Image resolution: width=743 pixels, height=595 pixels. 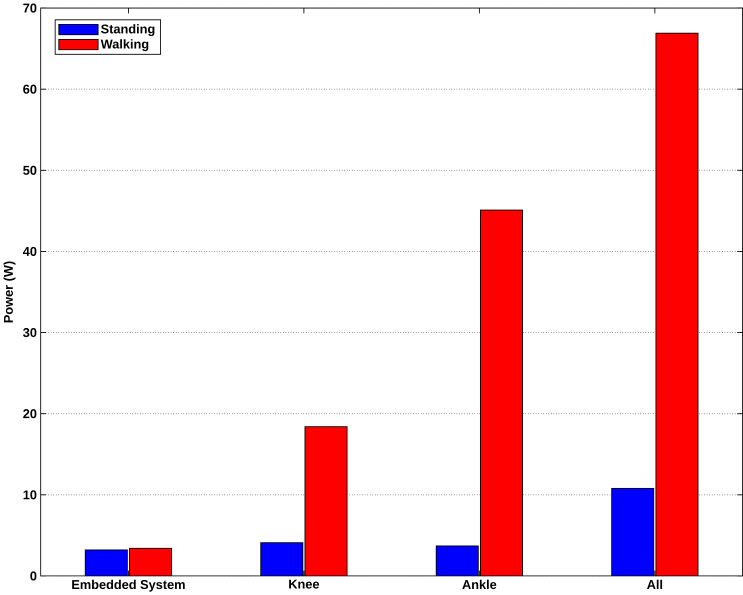 What do you see at coordinates (30, 495) in the screenshot?
I see `y-tick-label: 10` at bounding box center [30, 495].